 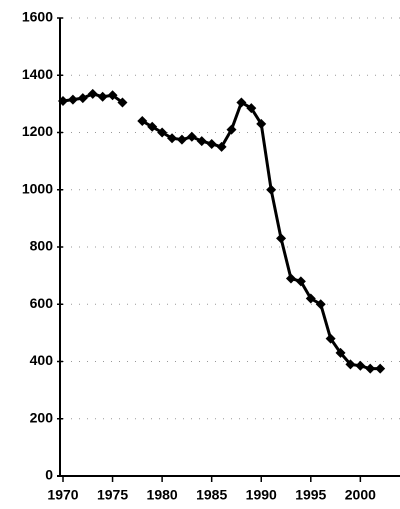 I want to click on y-tick-label: 1000, so click(x=37, y=188).